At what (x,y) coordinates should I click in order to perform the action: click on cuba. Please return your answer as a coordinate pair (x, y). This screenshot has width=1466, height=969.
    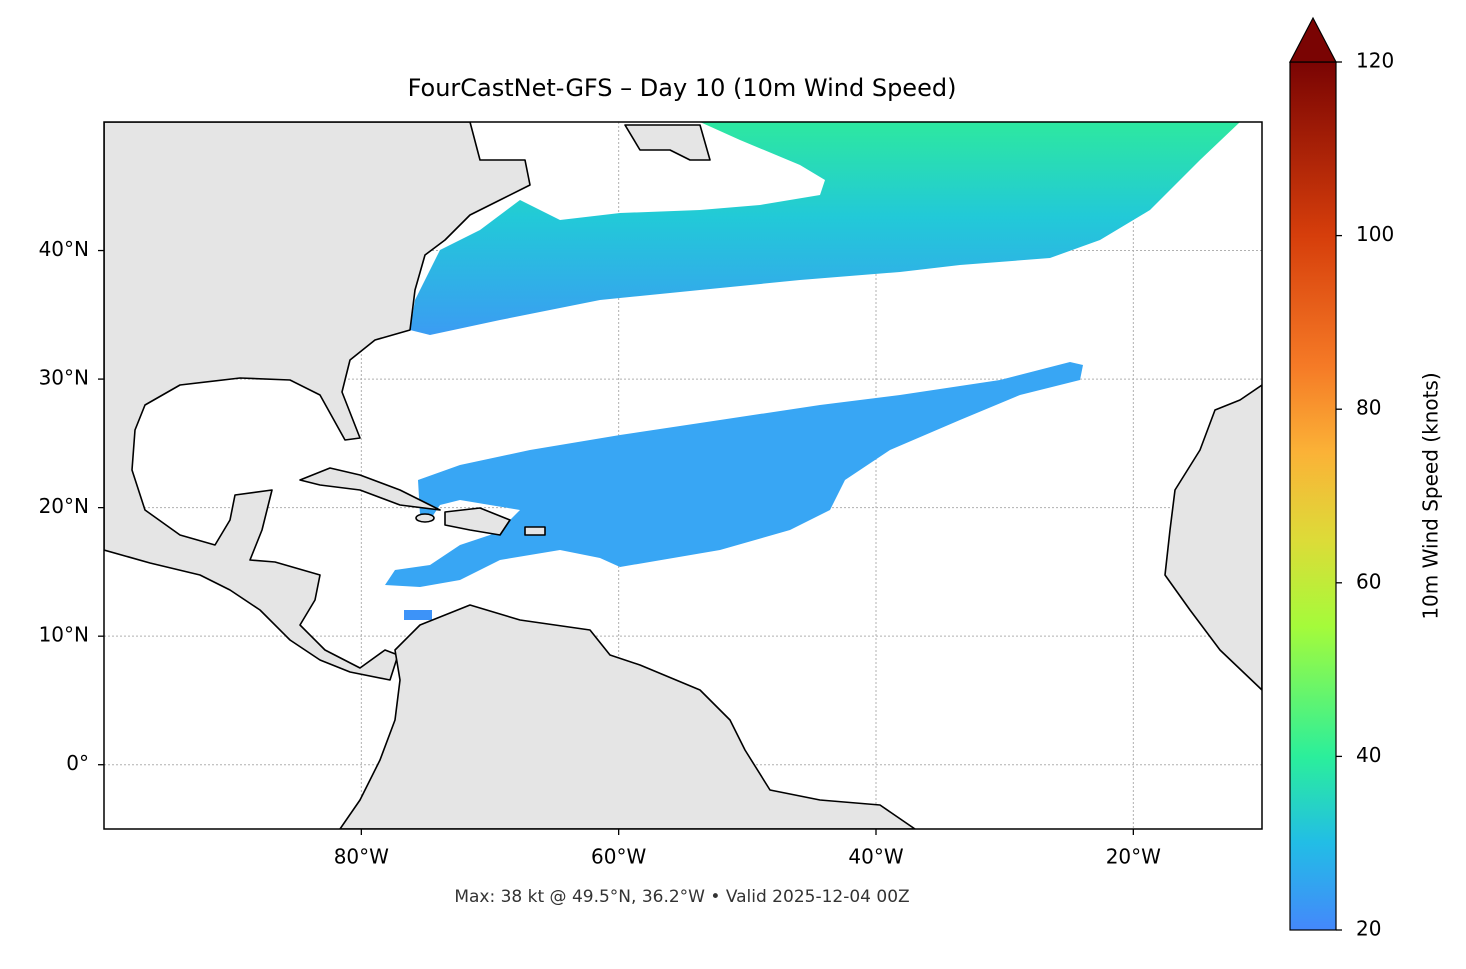
    Looking at the image, I should click on (370, 489).